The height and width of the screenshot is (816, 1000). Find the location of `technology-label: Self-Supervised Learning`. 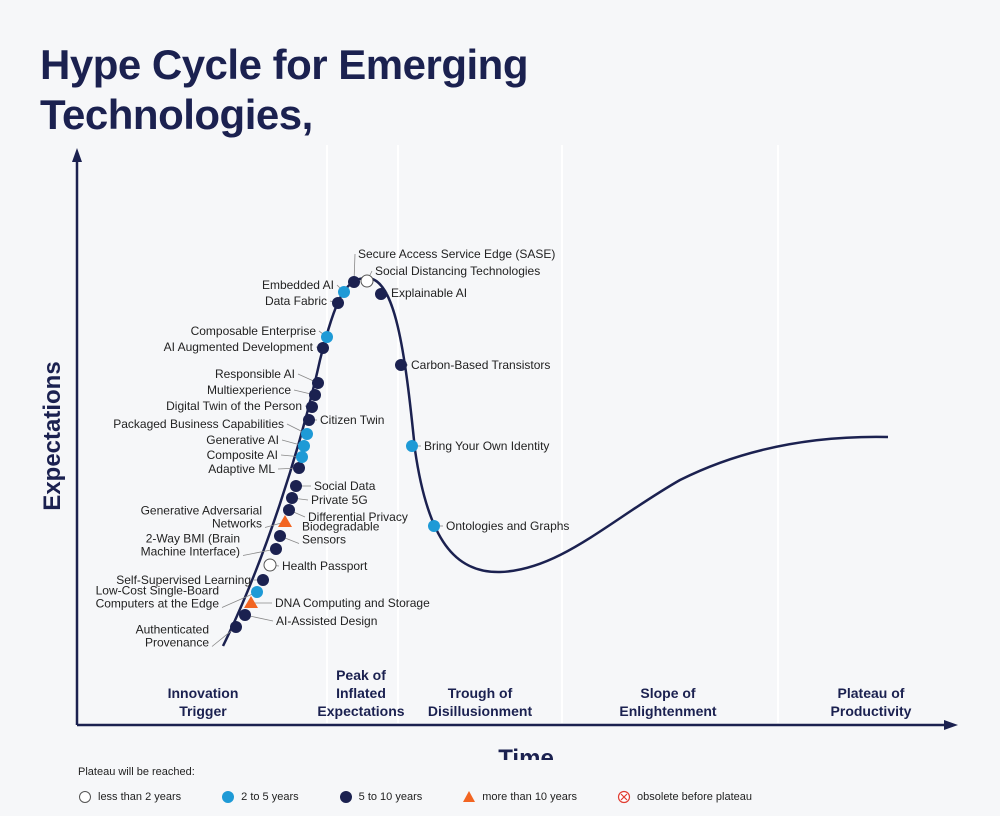

technology-label: Self-Supervised Learning is located at coordinates (183, 580).